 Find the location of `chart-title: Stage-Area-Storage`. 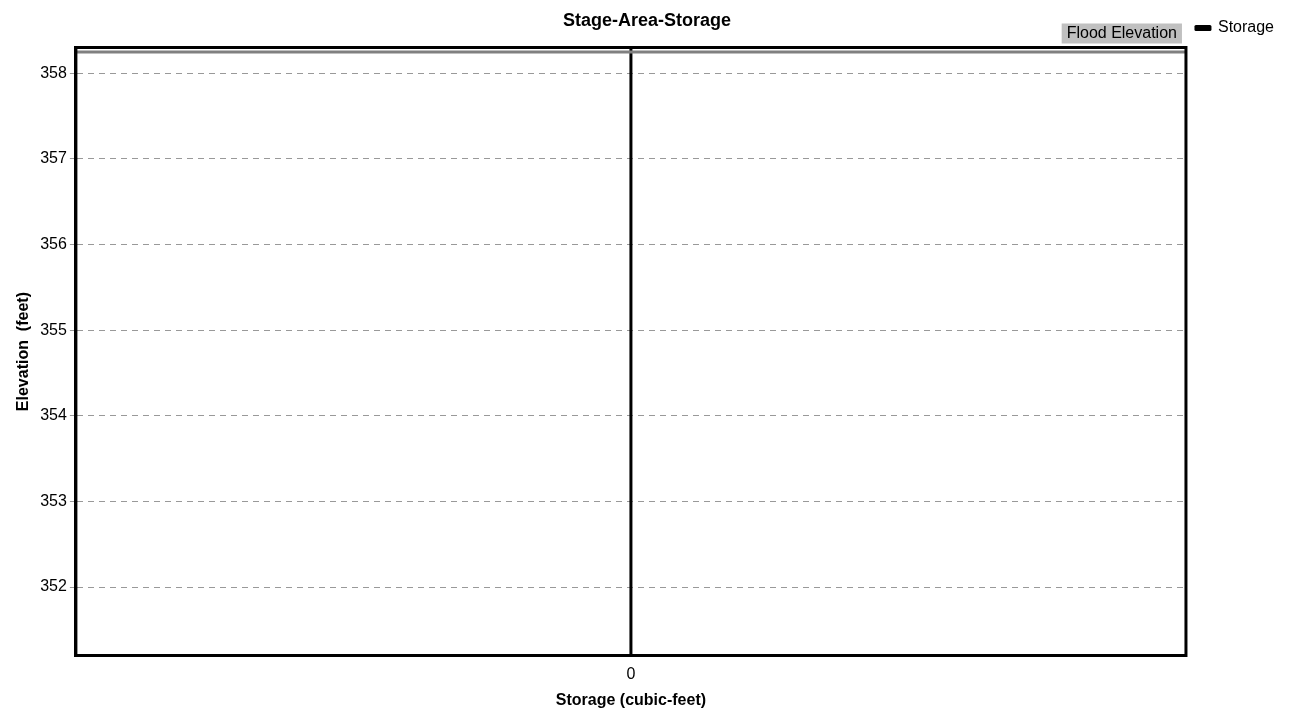

chart-title: Stage-Area-Storage is located at coordinates (647, 19).